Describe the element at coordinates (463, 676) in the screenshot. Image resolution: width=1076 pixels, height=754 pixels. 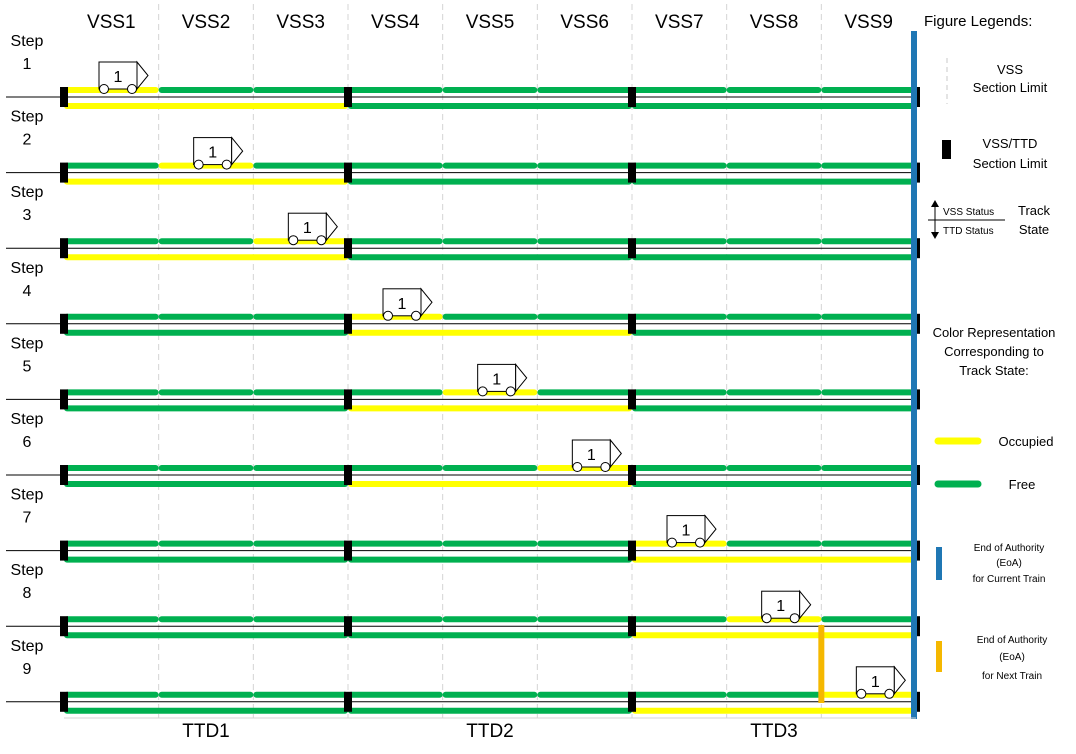
I see `step-row-9: Step 9 1` at that location.